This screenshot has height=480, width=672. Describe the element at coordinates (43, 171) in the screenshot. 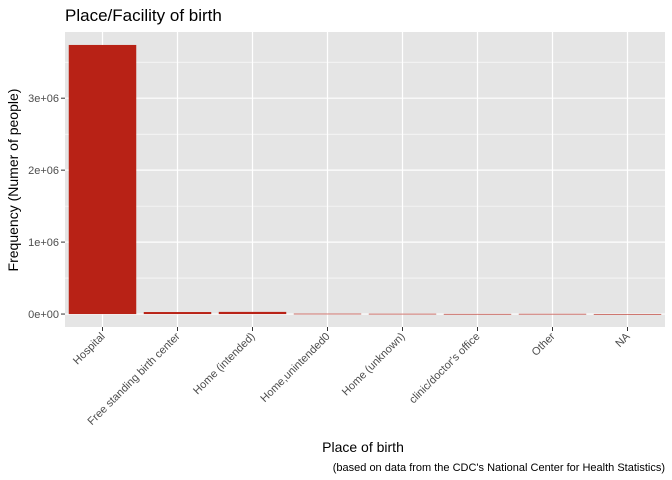

I see `y-tick-label: 2e+06` at that location.